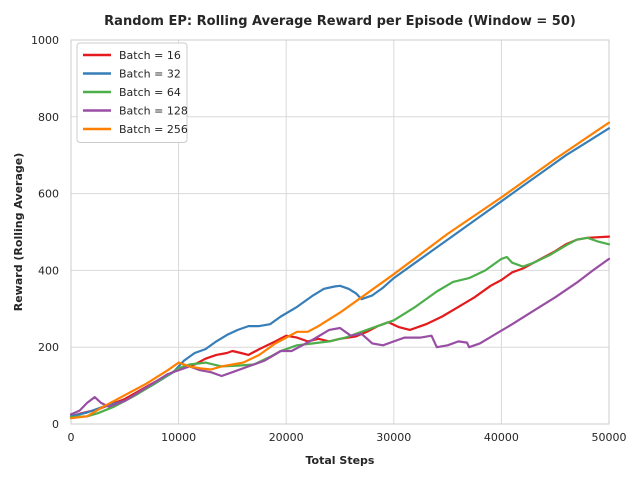 Image resolution: width=640 pixels, height=484 pixels. What do you see at coordinates (340, 460) in the screenshot?
I see `x-axis-label: Total Steps` at bounding box center [340, 460].